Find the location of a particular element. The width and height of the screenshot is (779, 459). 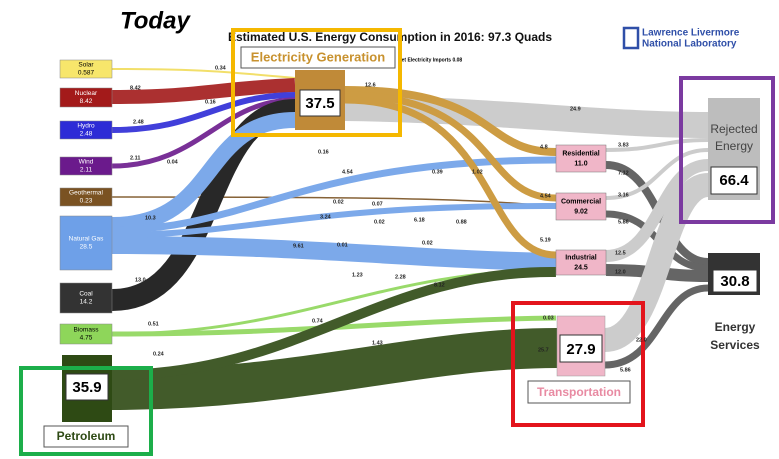

flow-label: 0.04 is located at coordinates (173, 162).